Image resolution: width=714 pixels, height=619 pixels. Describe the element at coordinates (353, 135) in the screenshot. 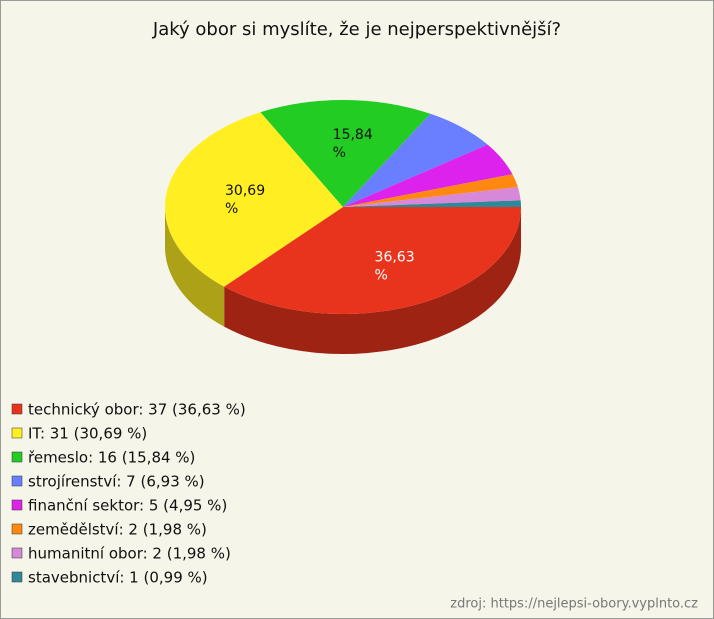

I see `value-label-line: 15,84` at that location.